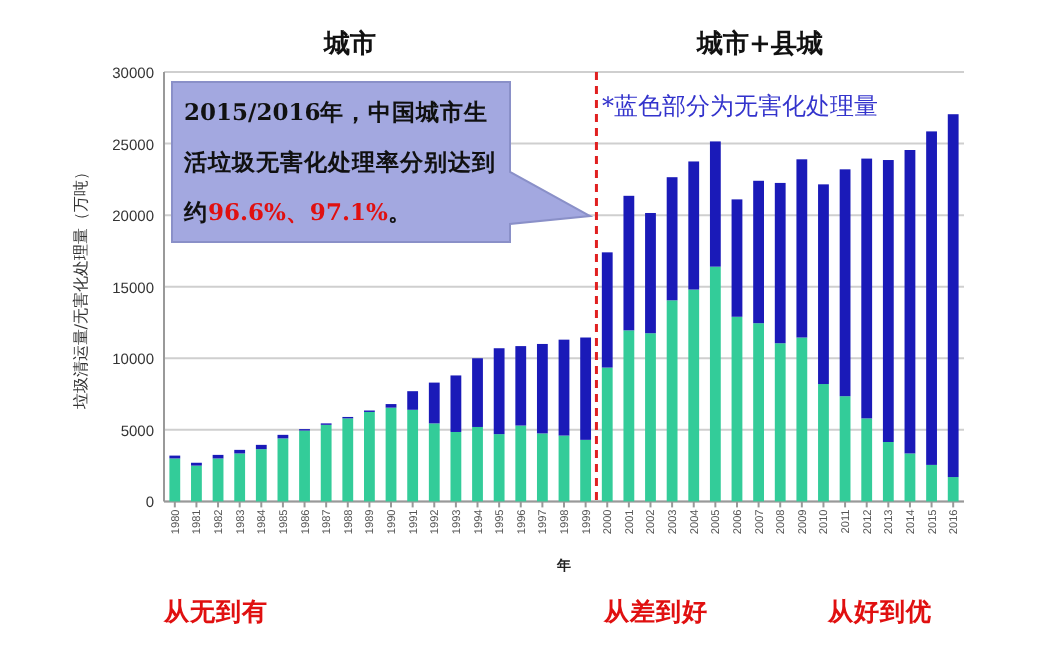 Image resolution: width=1056 pixels, height=660 pixels. What do you see at coordinates (740, 106) in the screenshot?
I see `annotation: *蓝色部分为无害化处理量` at bounding box center [740, 106].